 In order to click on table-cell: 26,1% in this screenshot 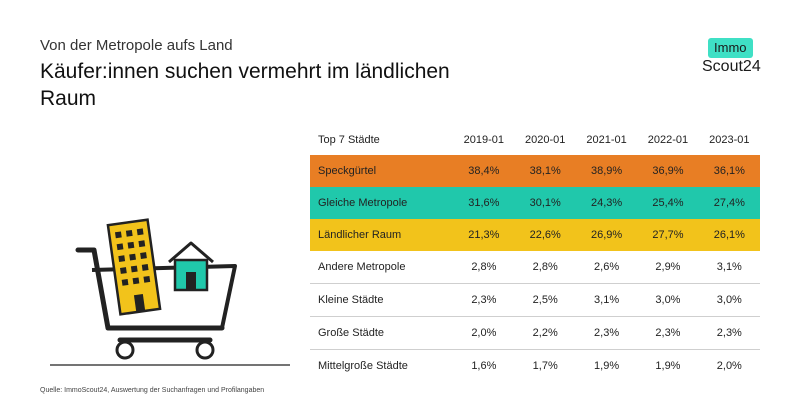, I will do `click(729, 235)`.